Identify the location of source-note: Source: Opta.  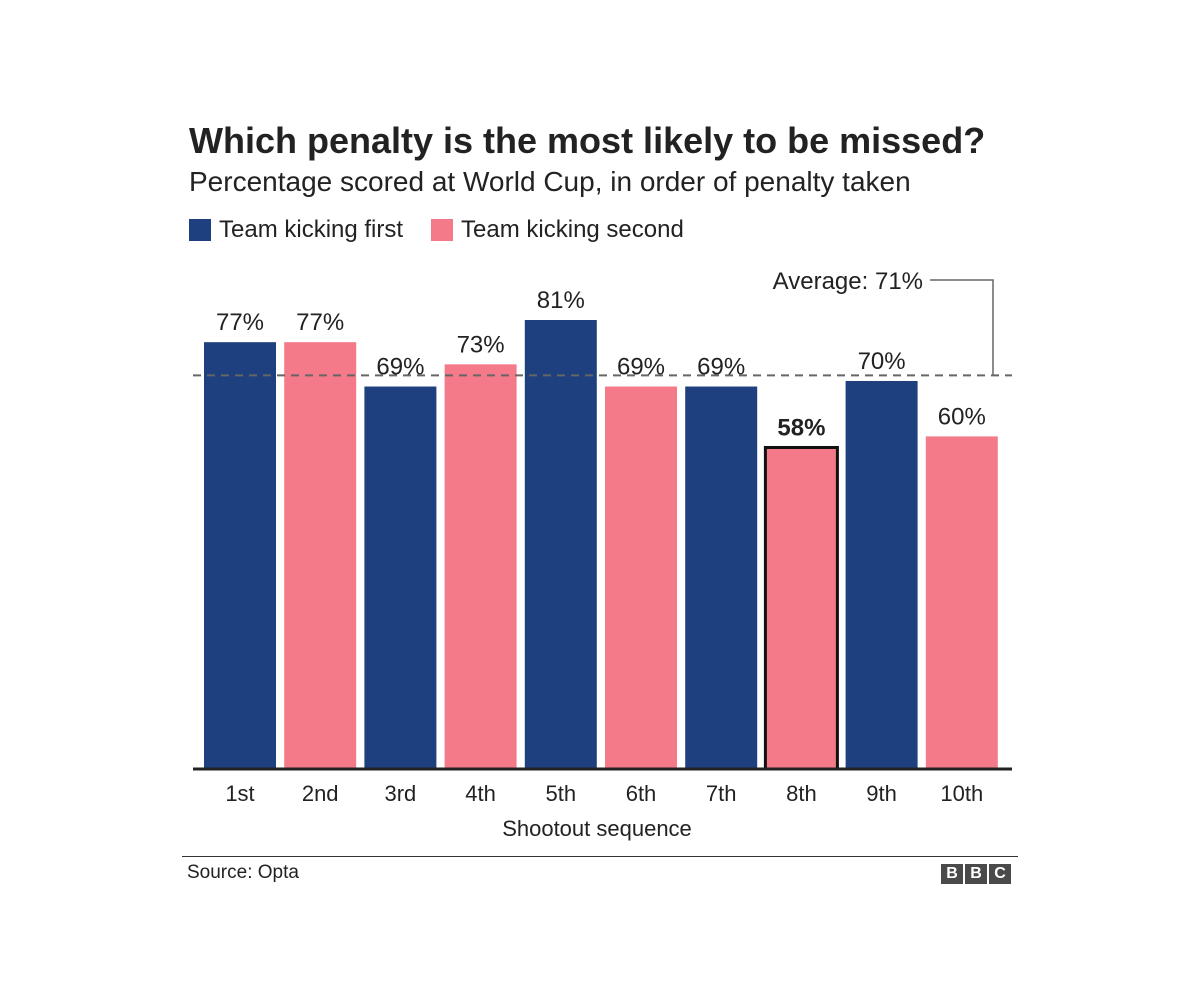
(243, 872).